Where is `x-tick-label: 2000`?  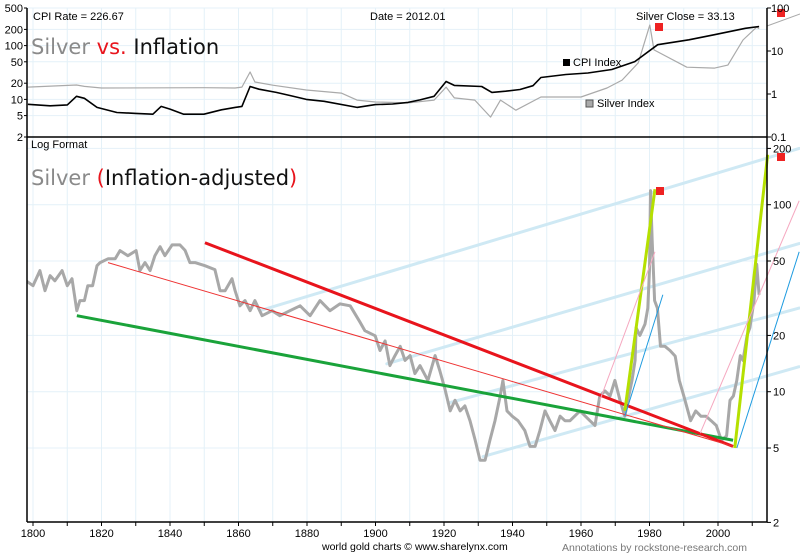 x-tick-label: 2000 is located at coordinates (718, 534).